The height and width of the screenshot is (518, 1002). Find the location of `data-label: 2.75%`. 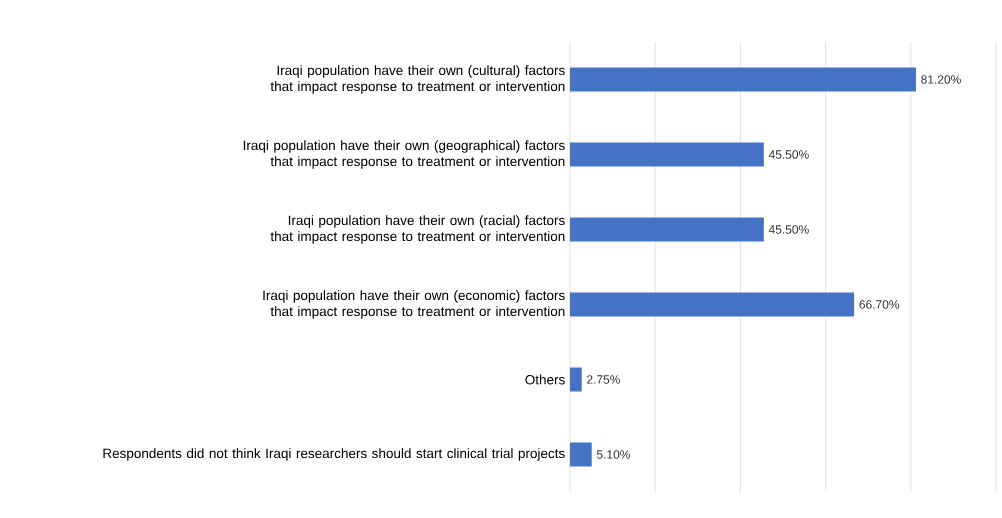

data-label: 2.75% is located at coordinates (603, 379).